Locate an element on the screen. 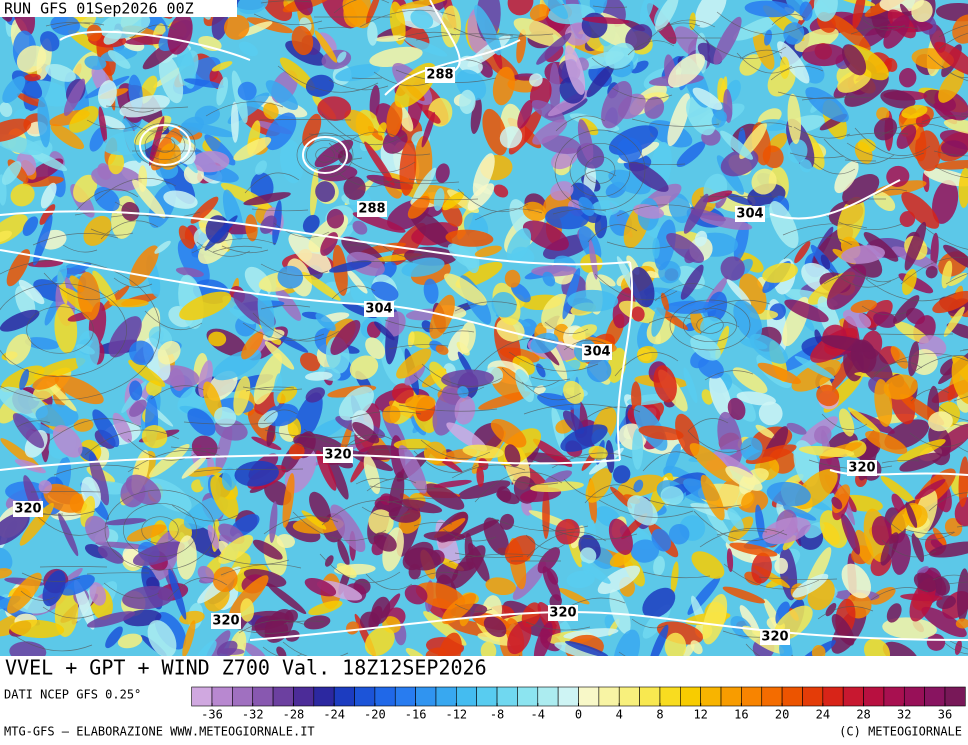 The height and width of the screenshot is (745, 968). contour-label: 288 is located at coordinates (371, 209).